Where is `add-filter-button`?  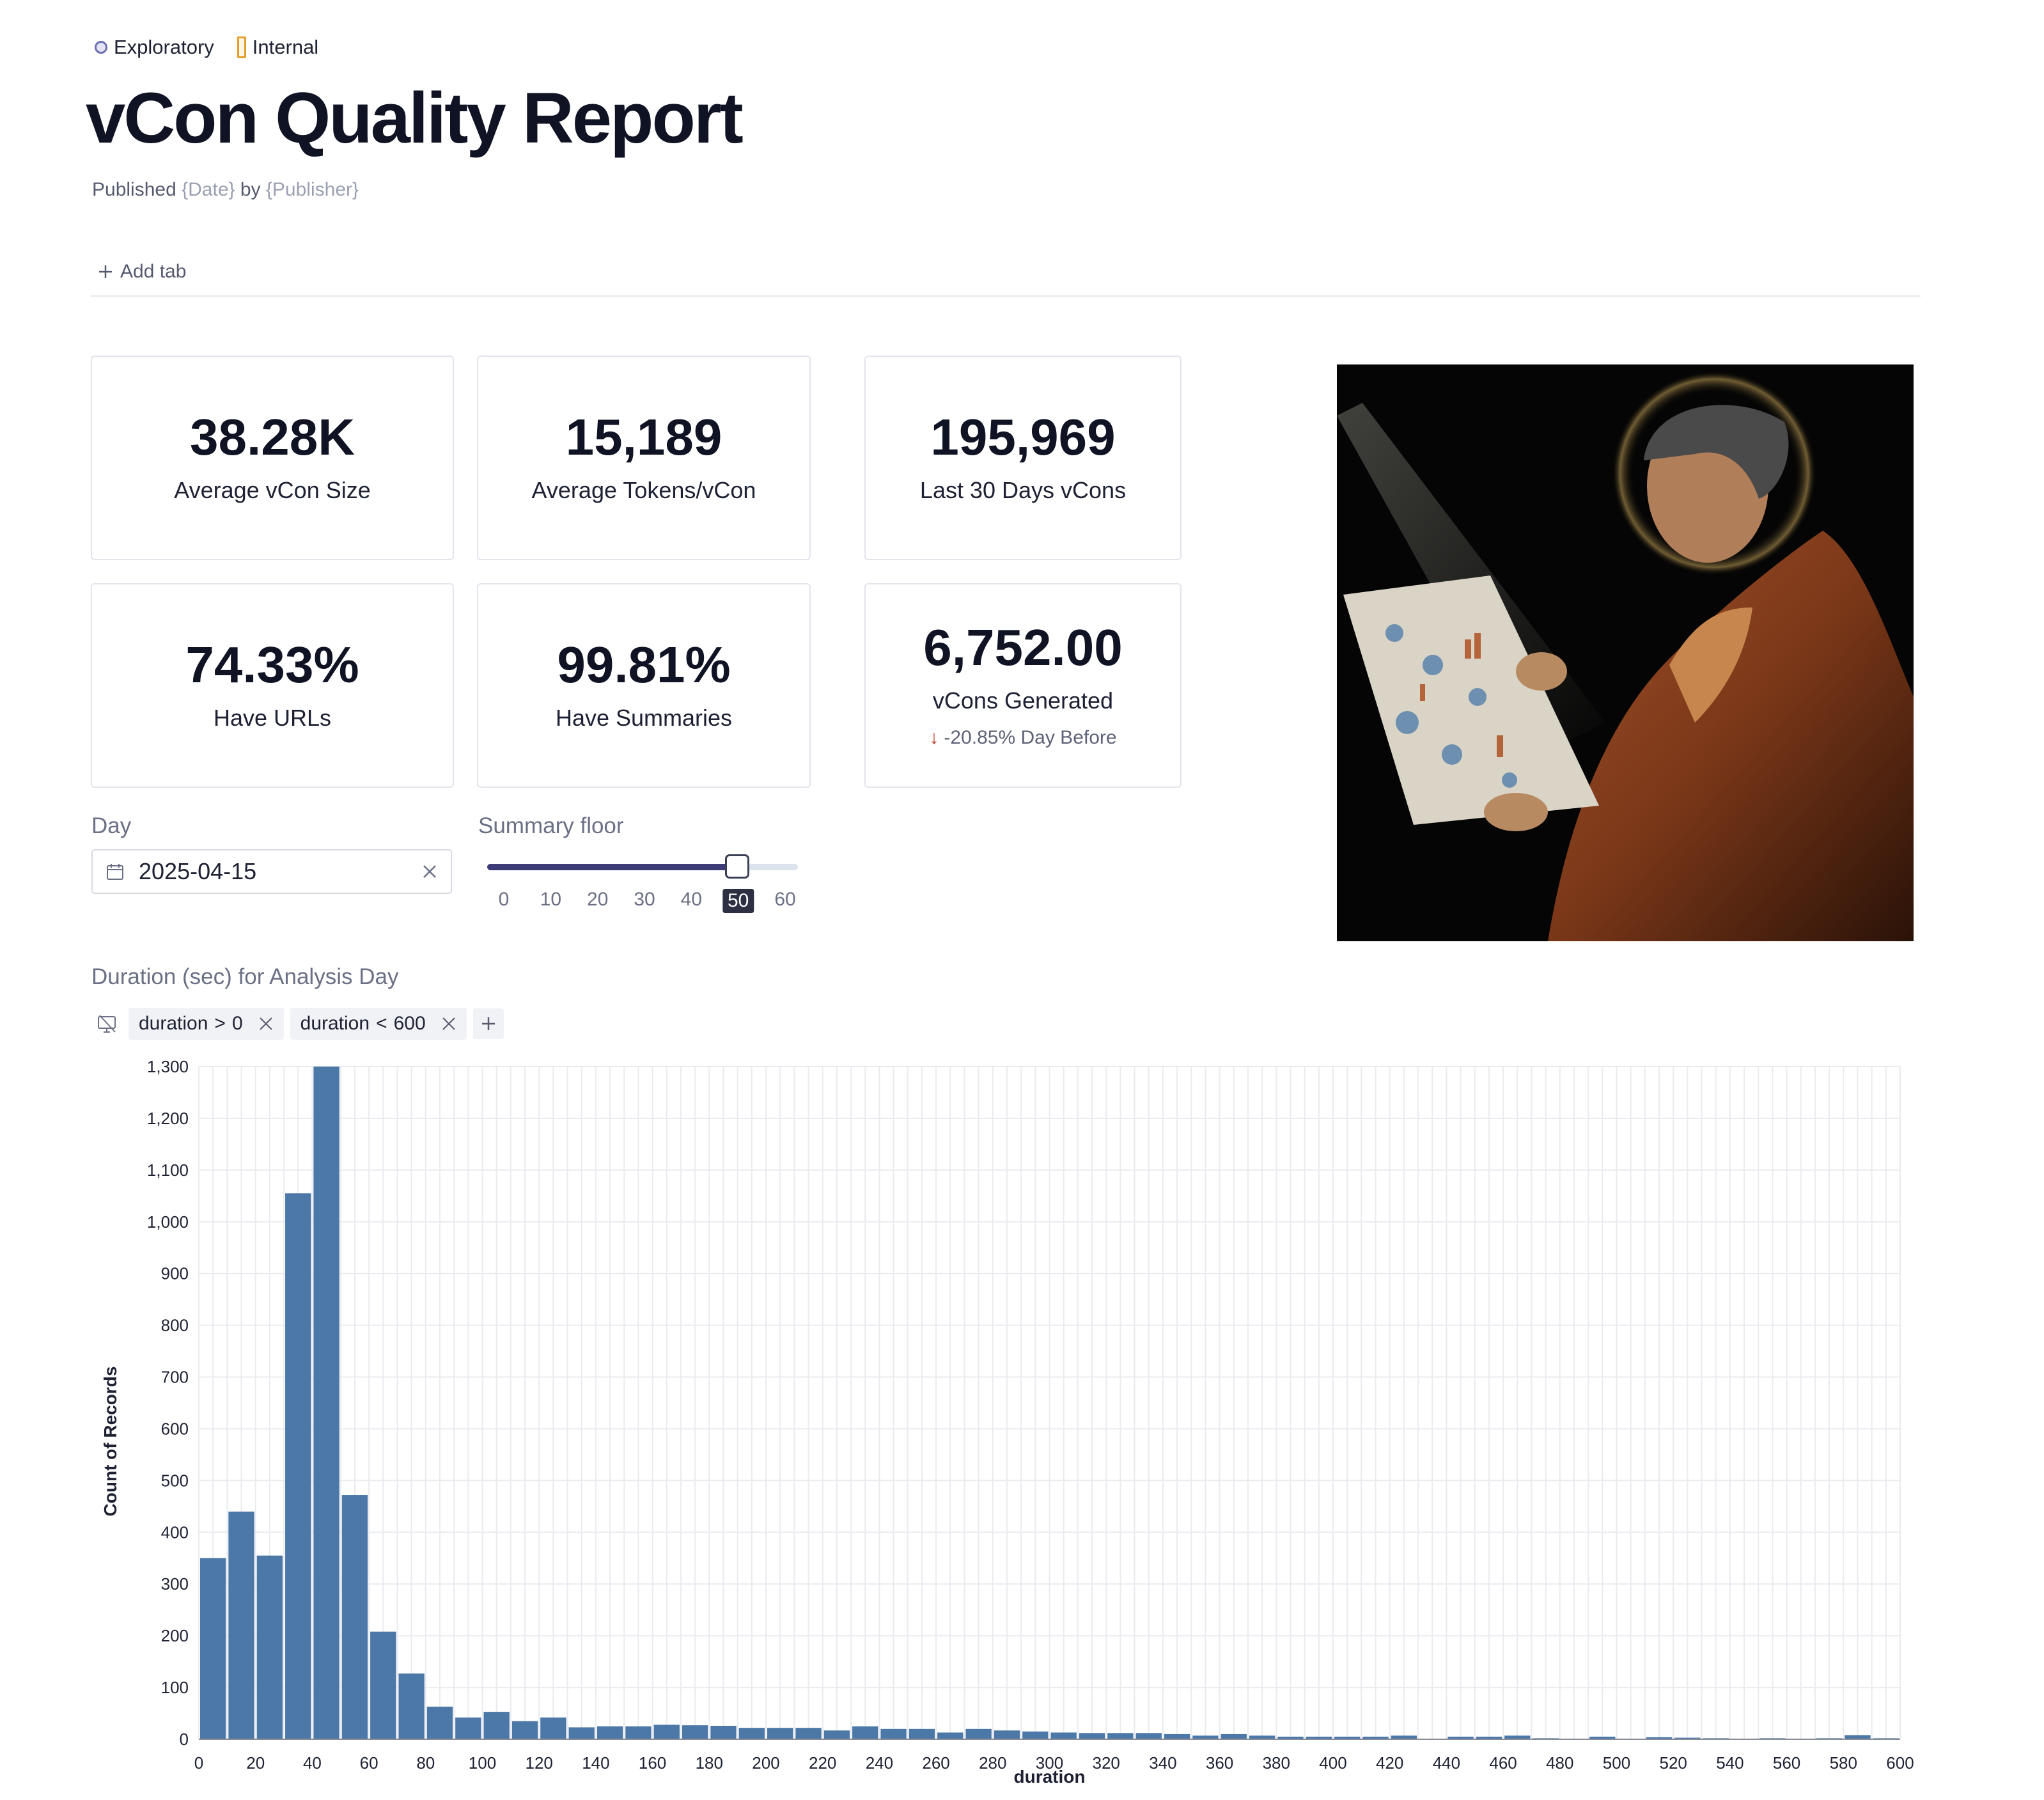
add-filter-button is located at coordinates (488, 1023).